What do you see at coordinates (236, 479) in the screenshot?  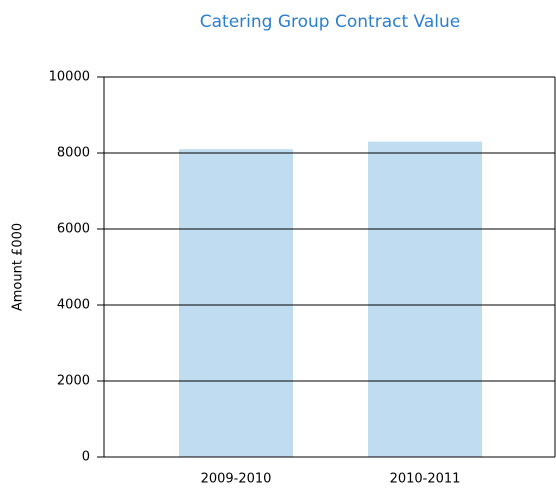 I see `x-tick-label: 2009-2010` at bounding box center [236, 479].